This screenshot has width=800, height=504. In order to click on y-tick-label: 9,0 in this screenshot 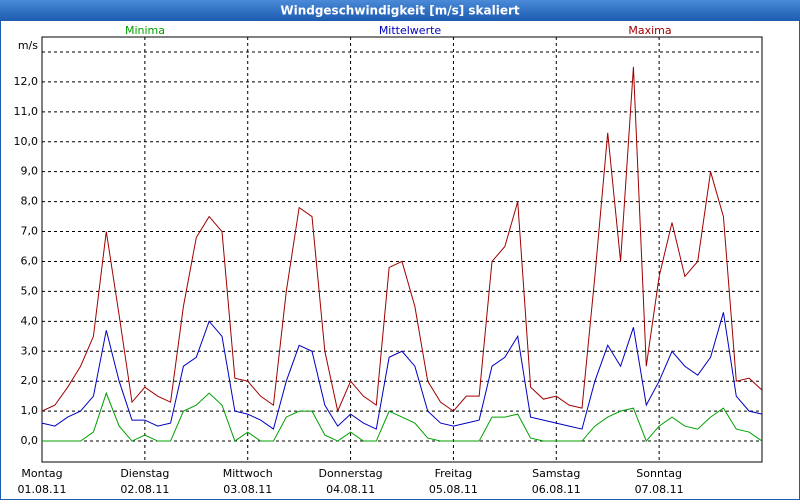, I will do `click(30, 171)`.